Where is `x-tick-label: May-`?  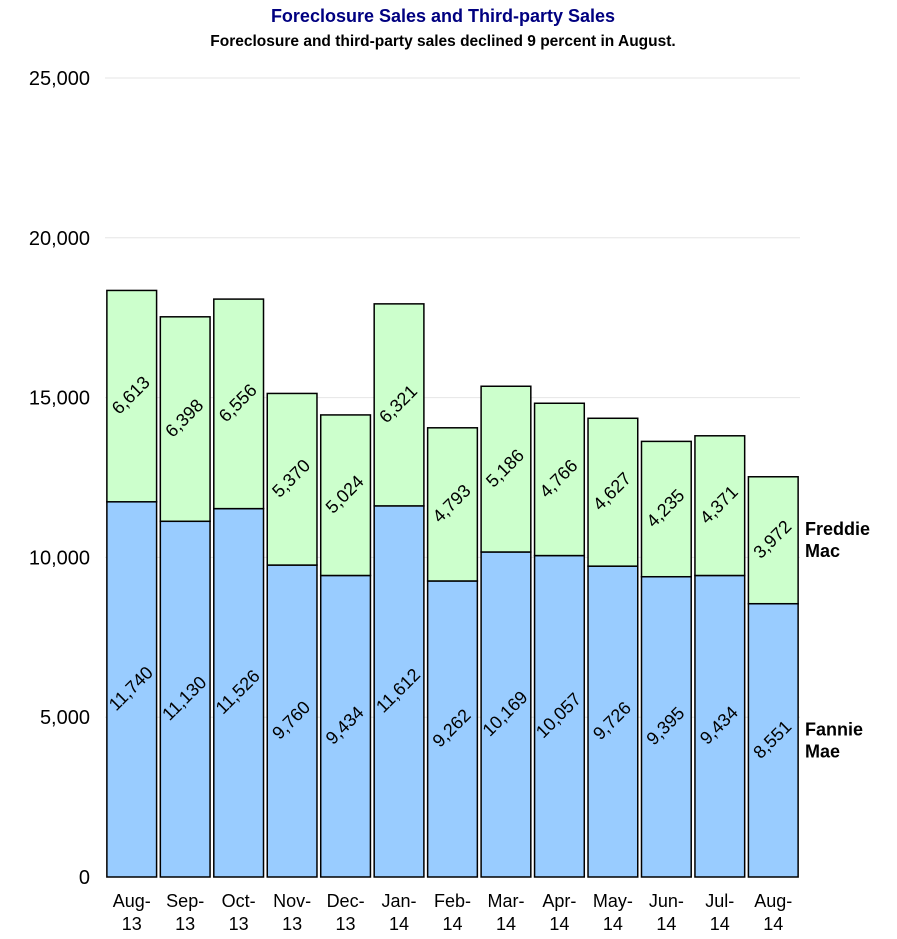
x-tick-label: May- is located at coordinates (613, 901).